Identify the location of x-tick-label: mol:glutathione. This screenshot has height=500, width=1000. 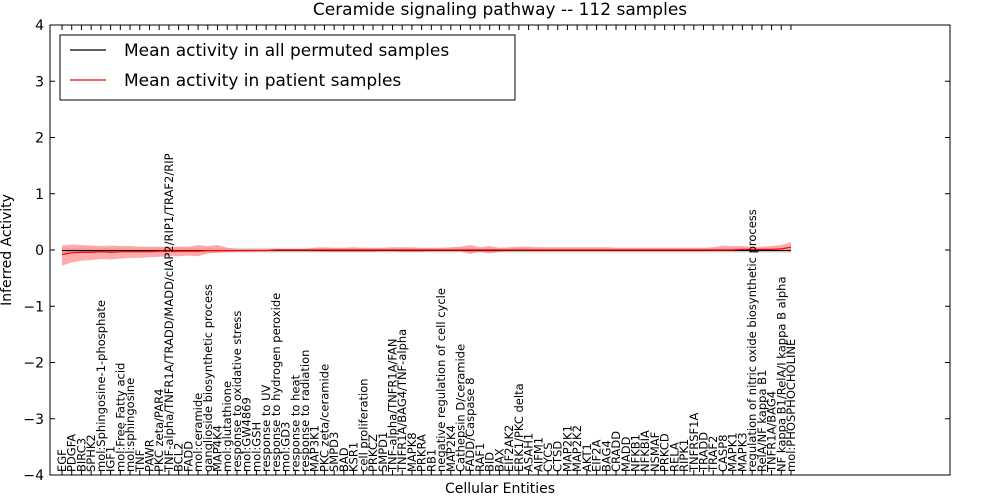
(227, 426).